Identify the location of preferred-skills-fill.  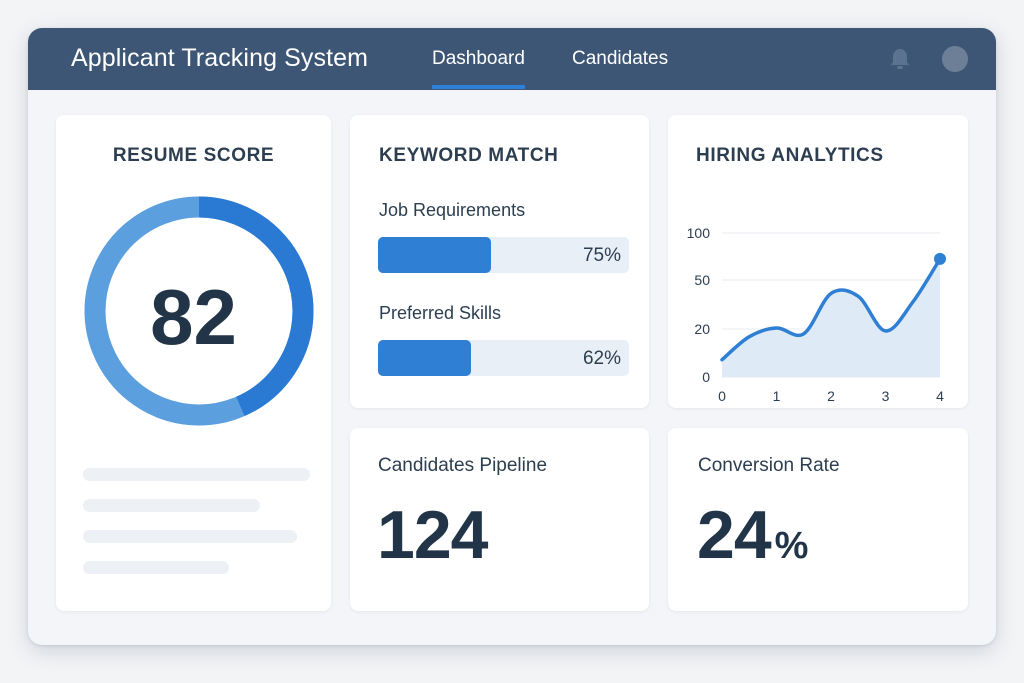
(425, 358).